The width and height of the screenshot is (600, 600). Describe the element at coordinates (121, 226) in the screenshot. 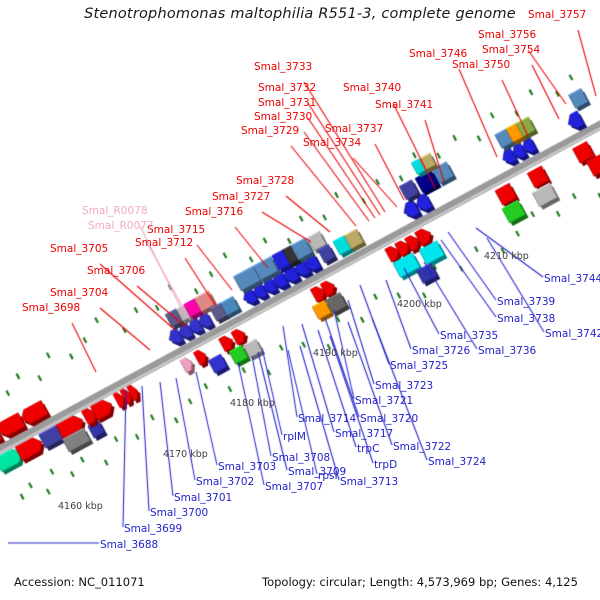

I see `gene-label-smal_r0077: Smal_R0077` at that location.